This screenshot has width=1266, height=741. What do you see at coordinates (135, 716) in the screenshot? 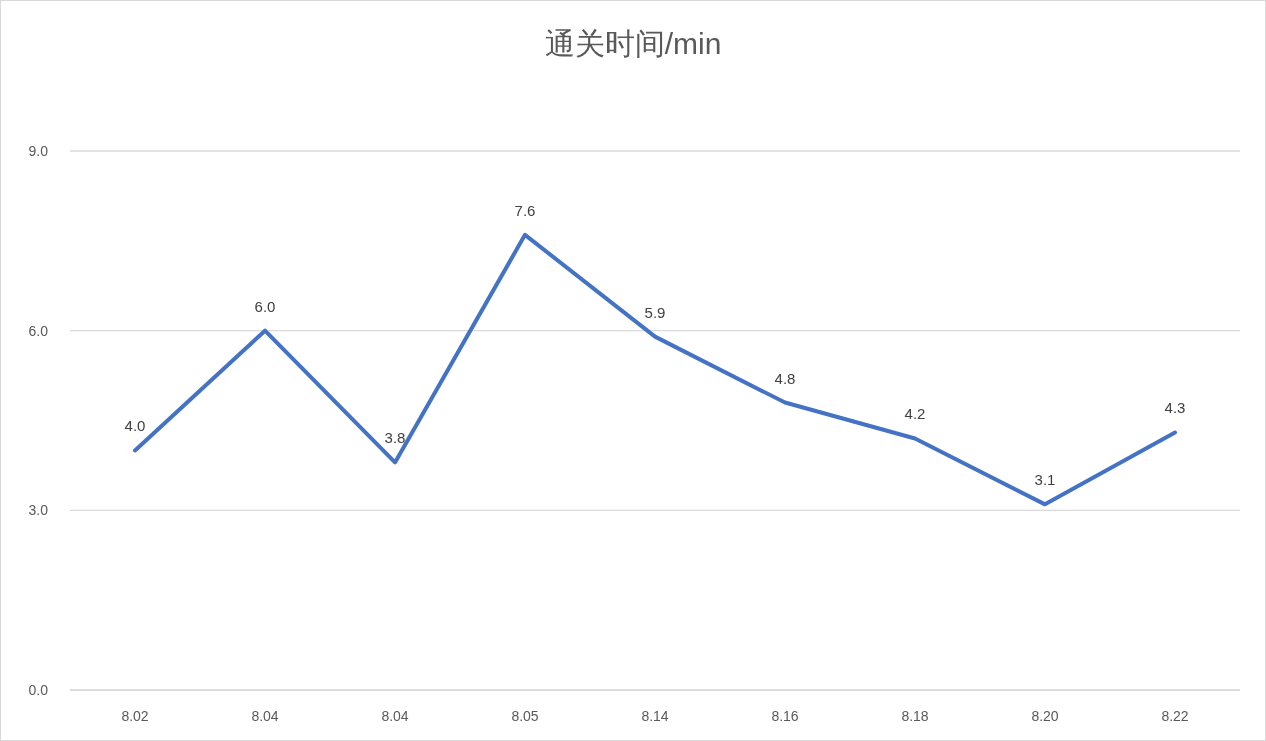
I see `x-tick-label: 8.02` at bounding box center [135, 716].